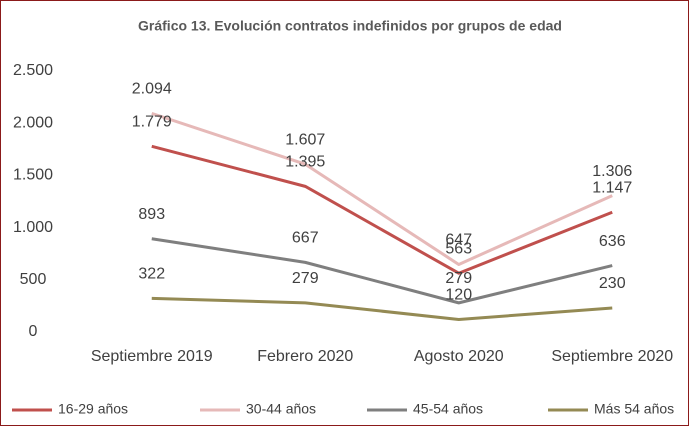 Image resolution: width=689 pixels, height=426 pixels. Describe the element at coordinates (305, 238) in the screenshot. I see `data-label: 667` at that location.